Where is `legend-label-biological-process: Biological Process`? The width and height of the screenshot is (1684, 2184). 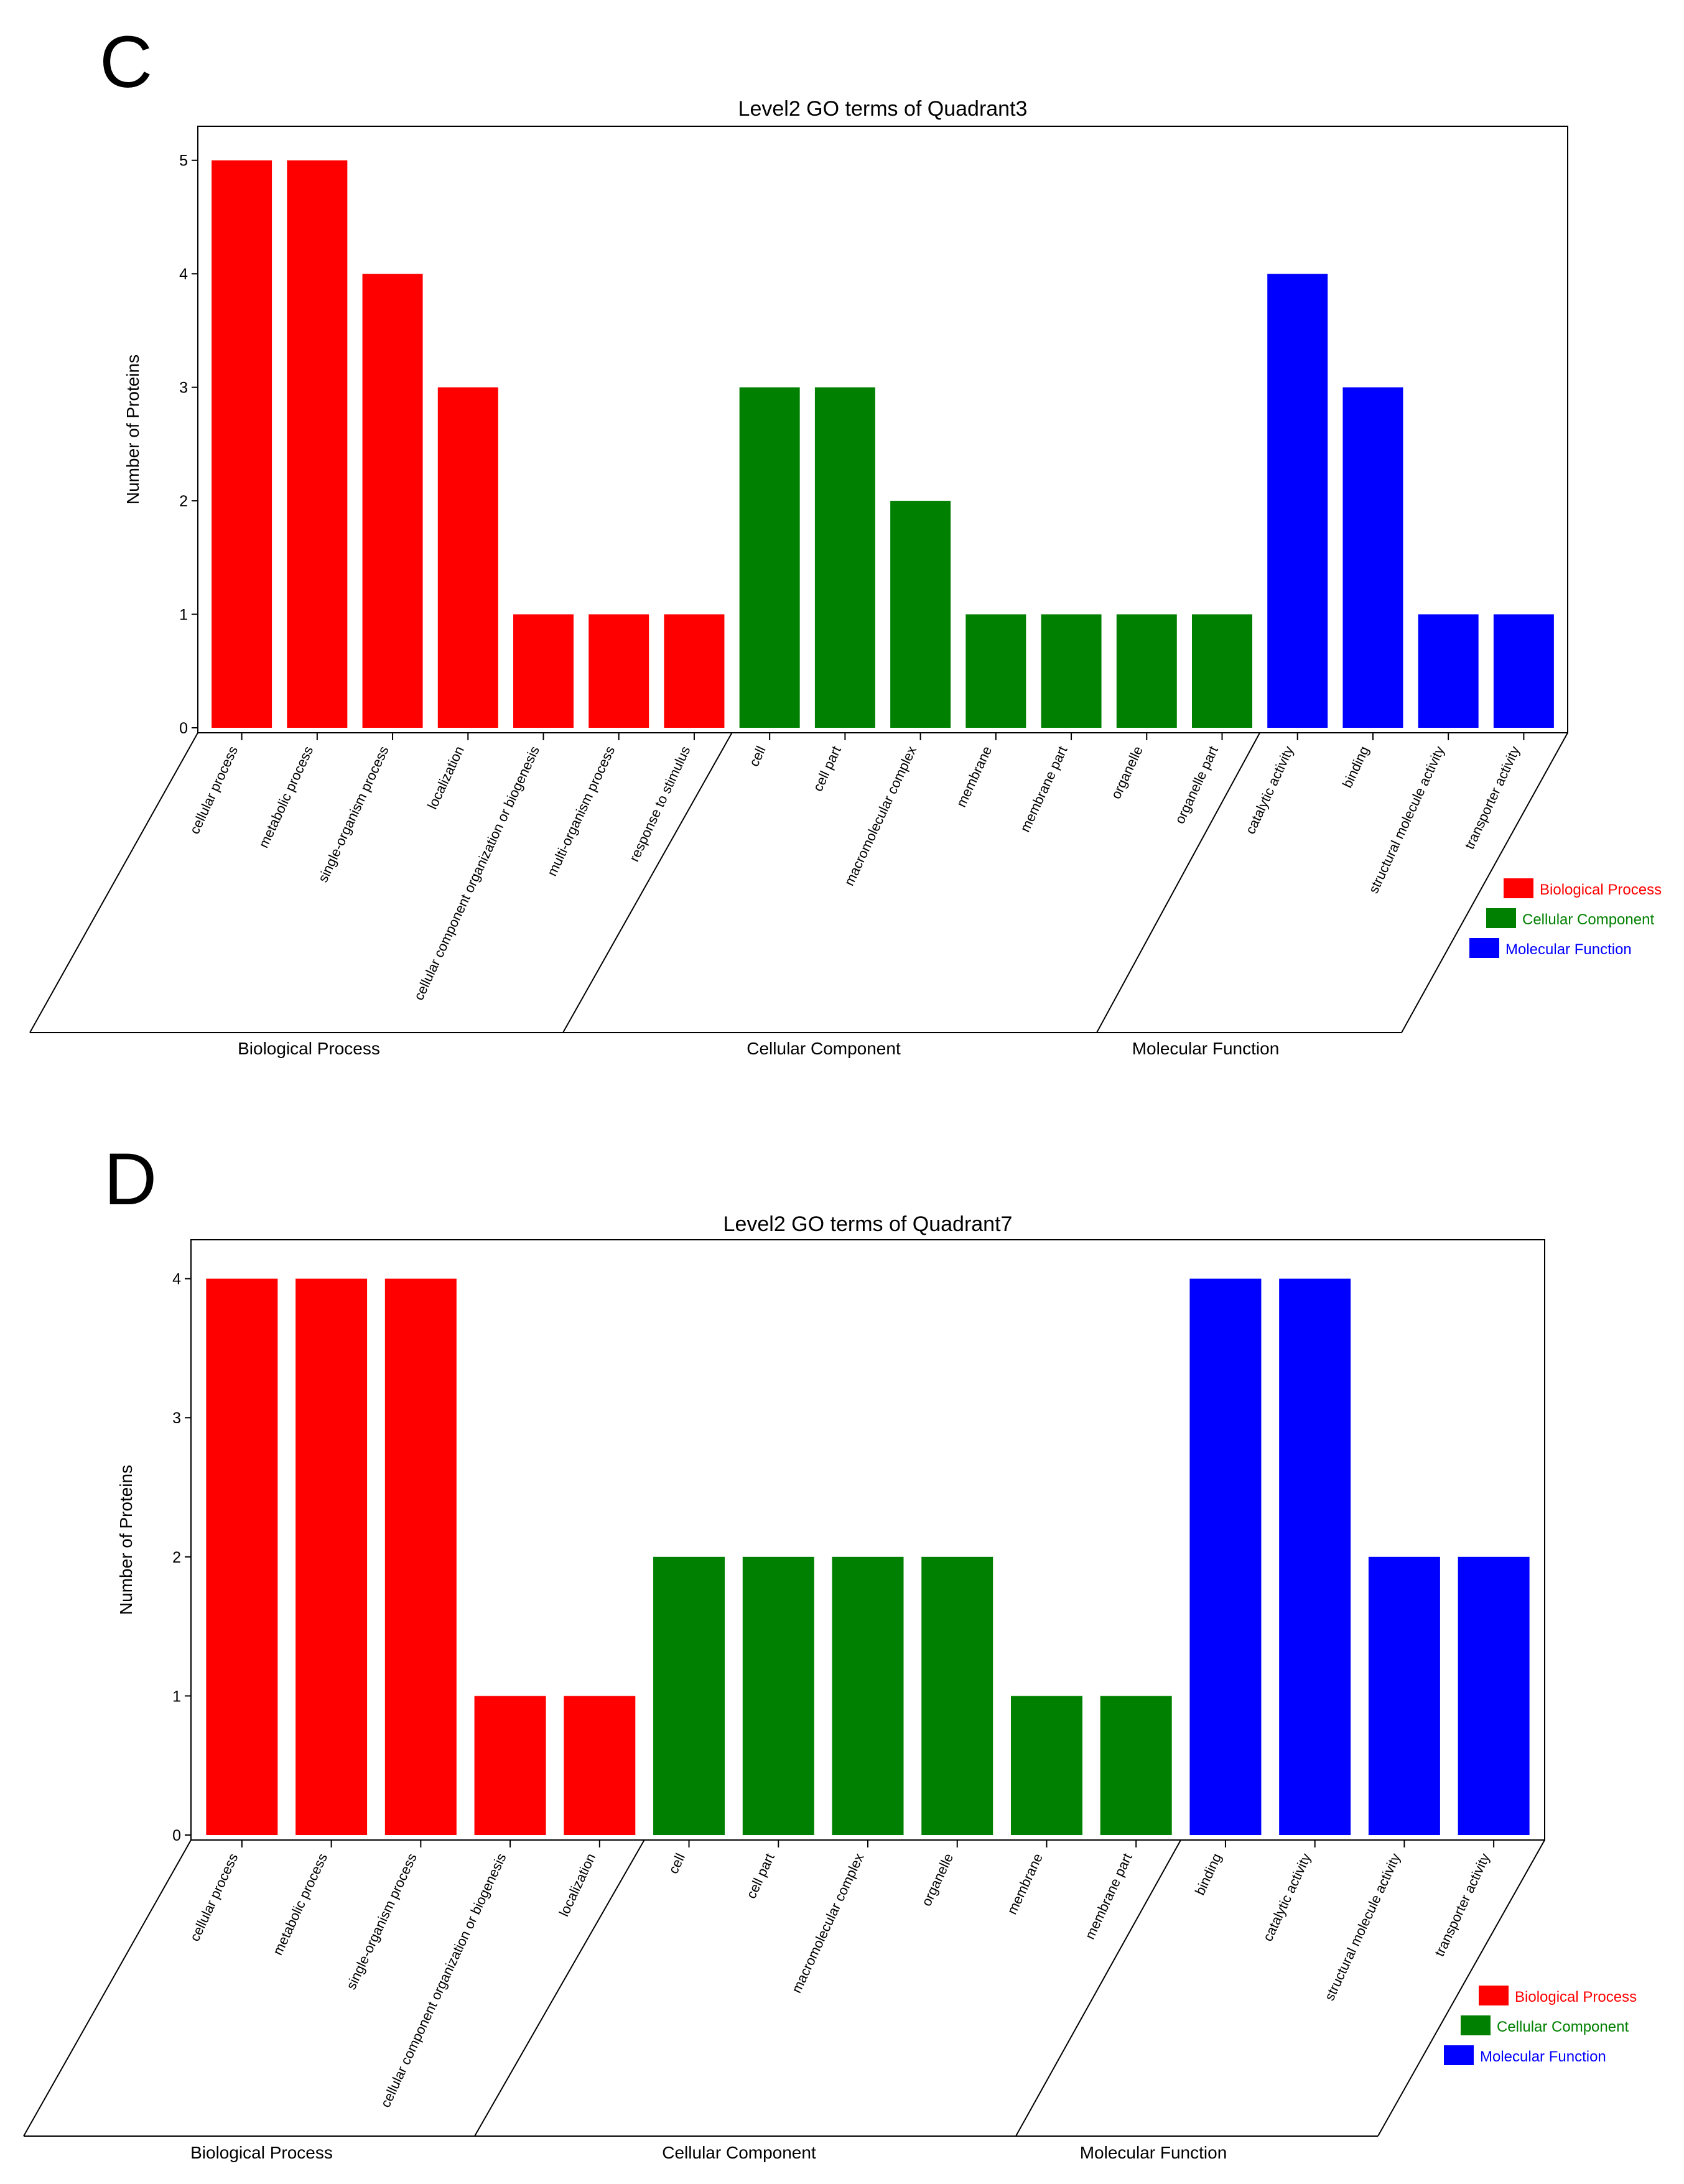
legend-label-biological-process: Biological Process is located at coordinates (1576, 1997).